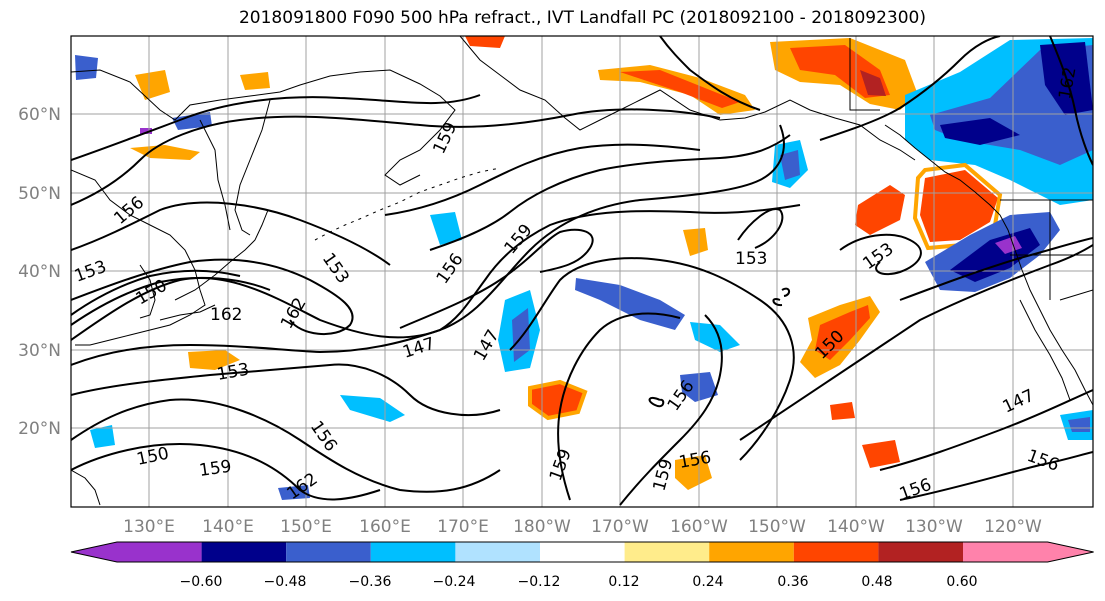  I want to click on lat-label: 40°N, so click(39, 272).